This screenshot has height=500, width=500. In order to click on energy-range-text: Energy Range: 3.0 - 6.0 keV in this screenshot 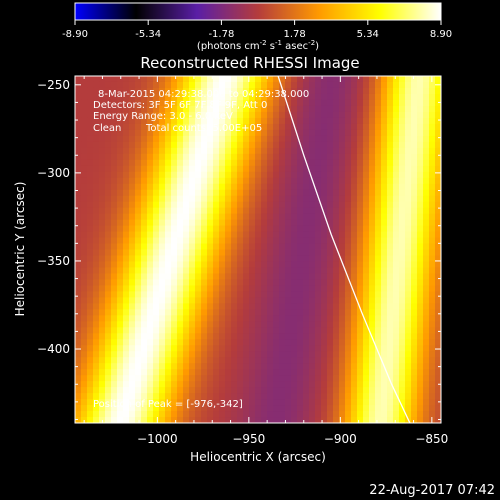, I will do `click(163, 116)`.